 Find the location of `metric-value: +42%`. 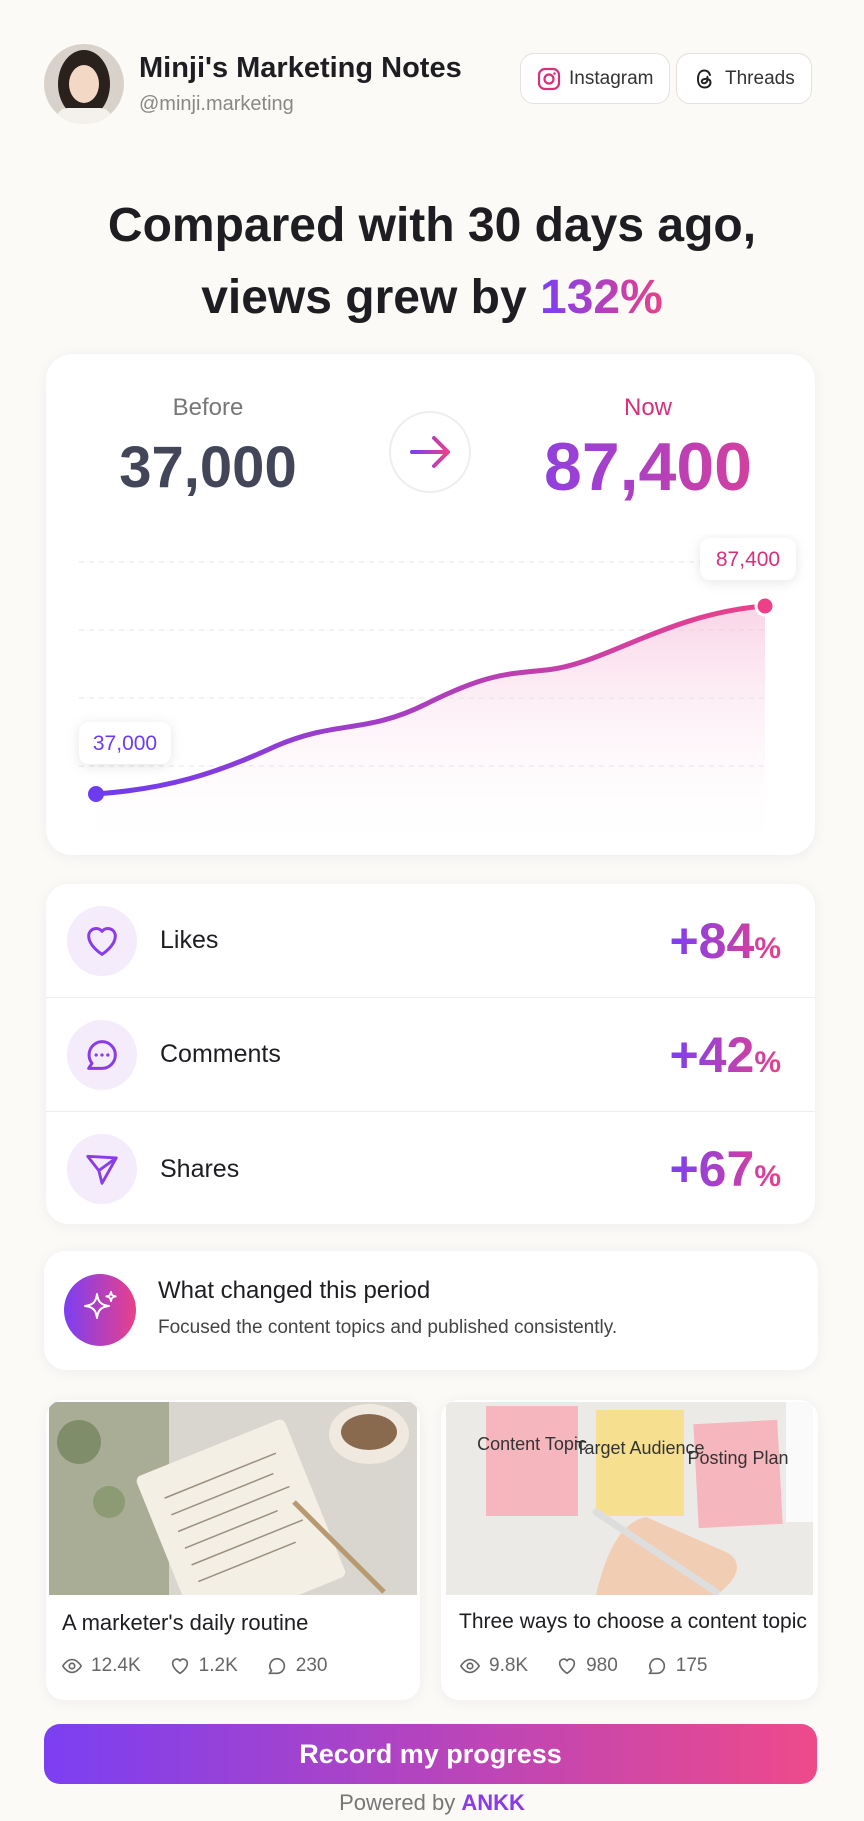

metric-value: +42% is located at coordinates (725, 1055).